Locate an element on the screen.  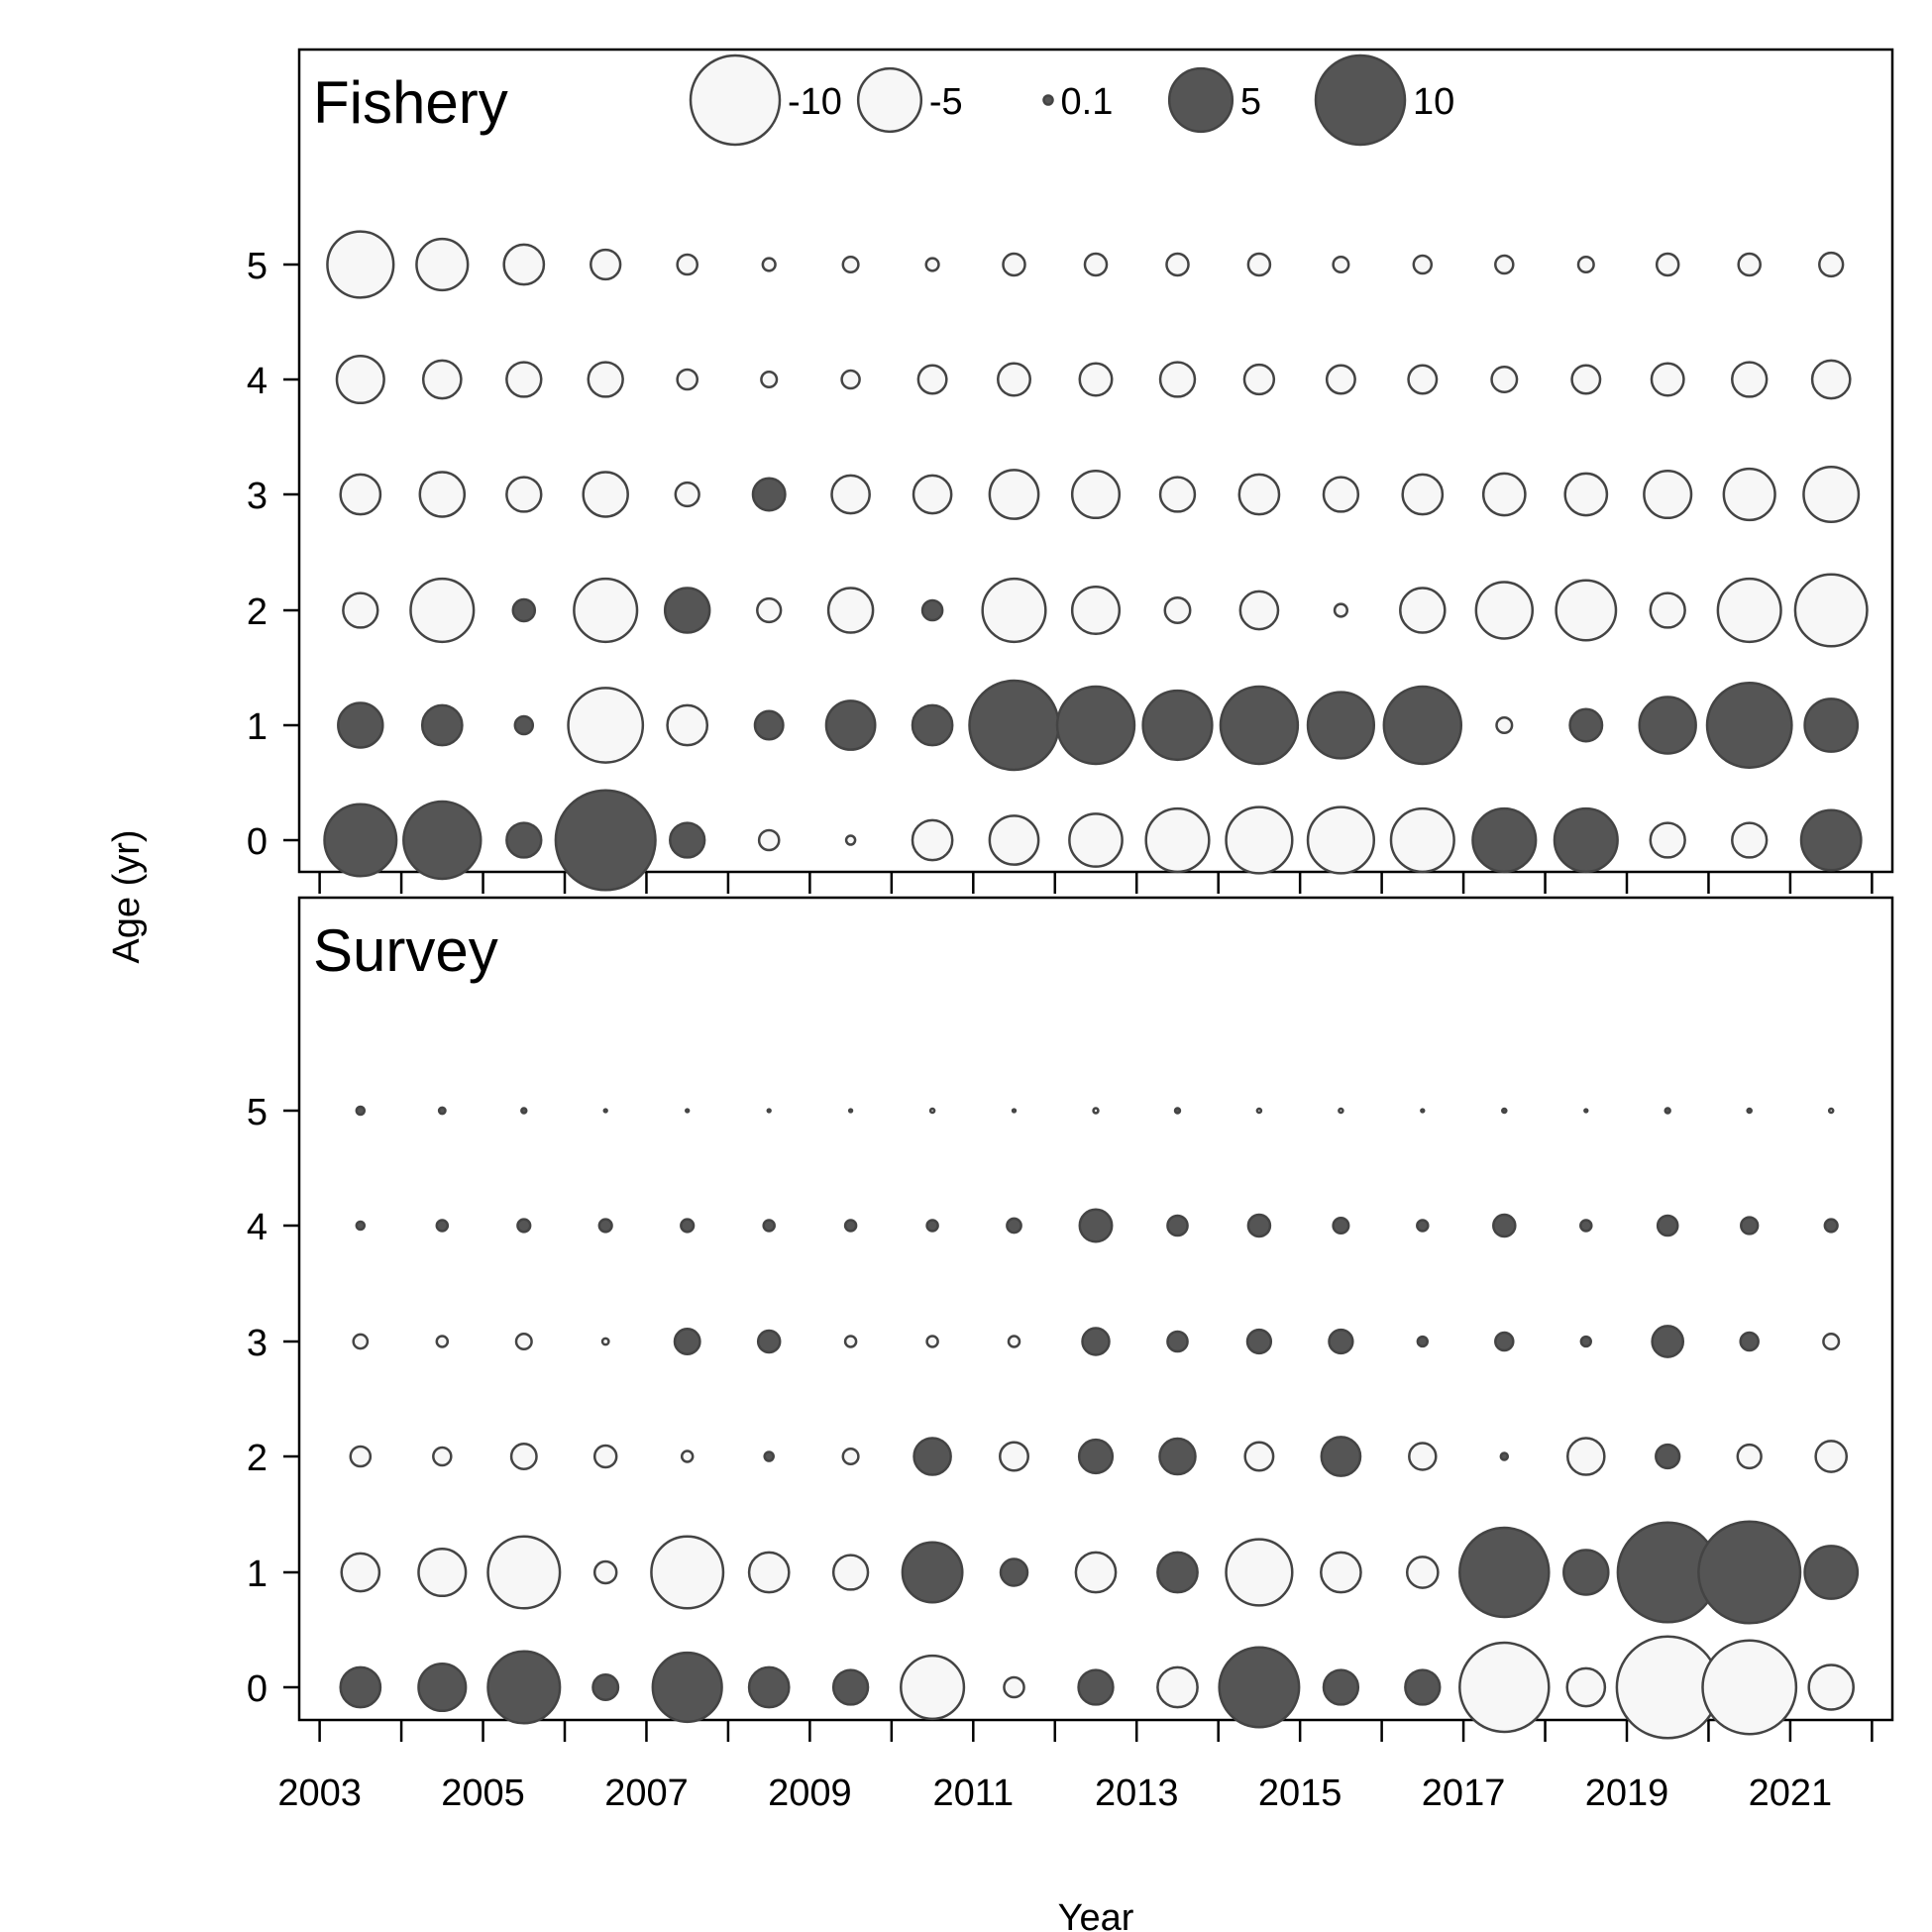
x-tick-label: 2003 is located at coordinates (320, 1793).